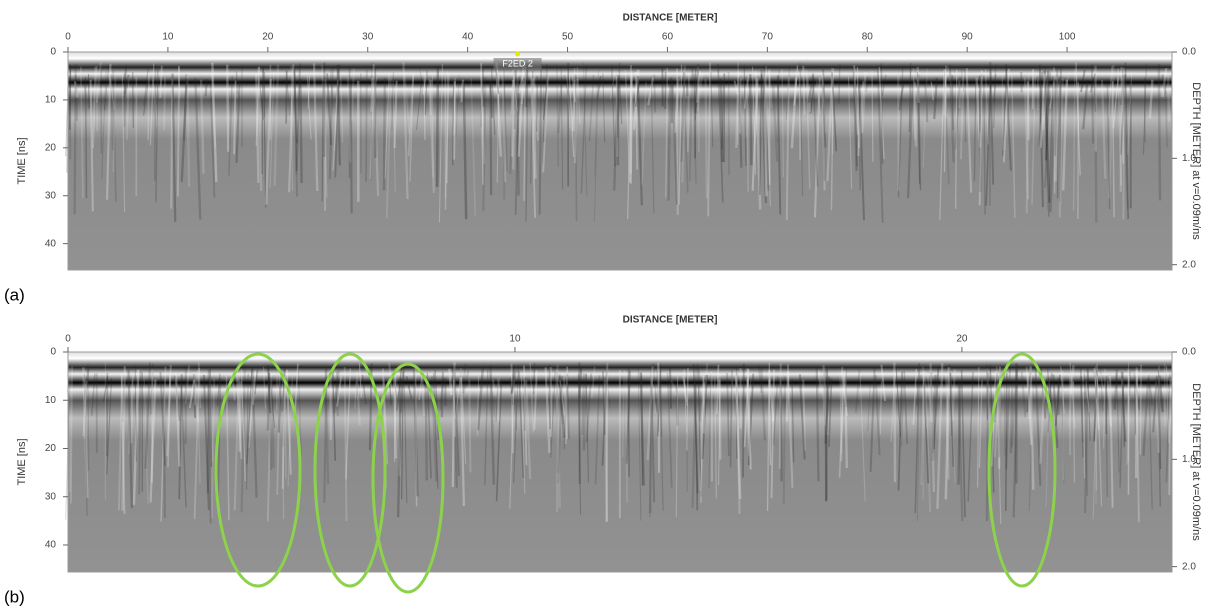  Describe the element at coordinates (768, 37) in the screenshot. I see `x-tick-label: 70` at that location.